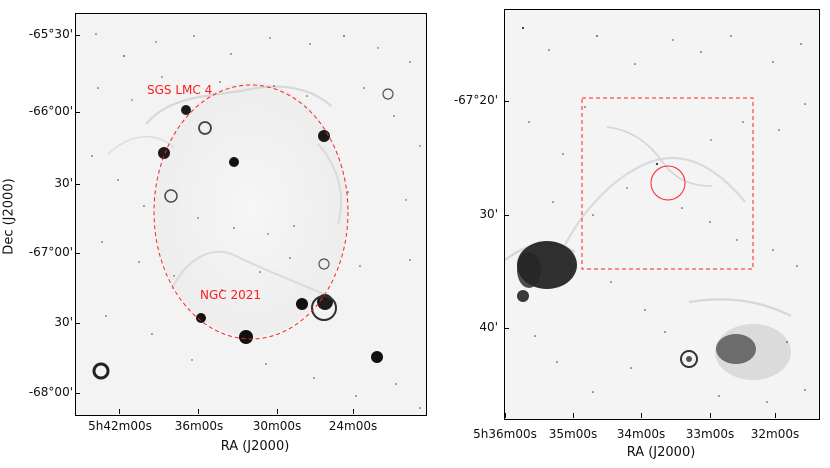 Image resolution: width=830 pixels, height=468 pixels. I want to click on shell-glow, so click(753, 352).